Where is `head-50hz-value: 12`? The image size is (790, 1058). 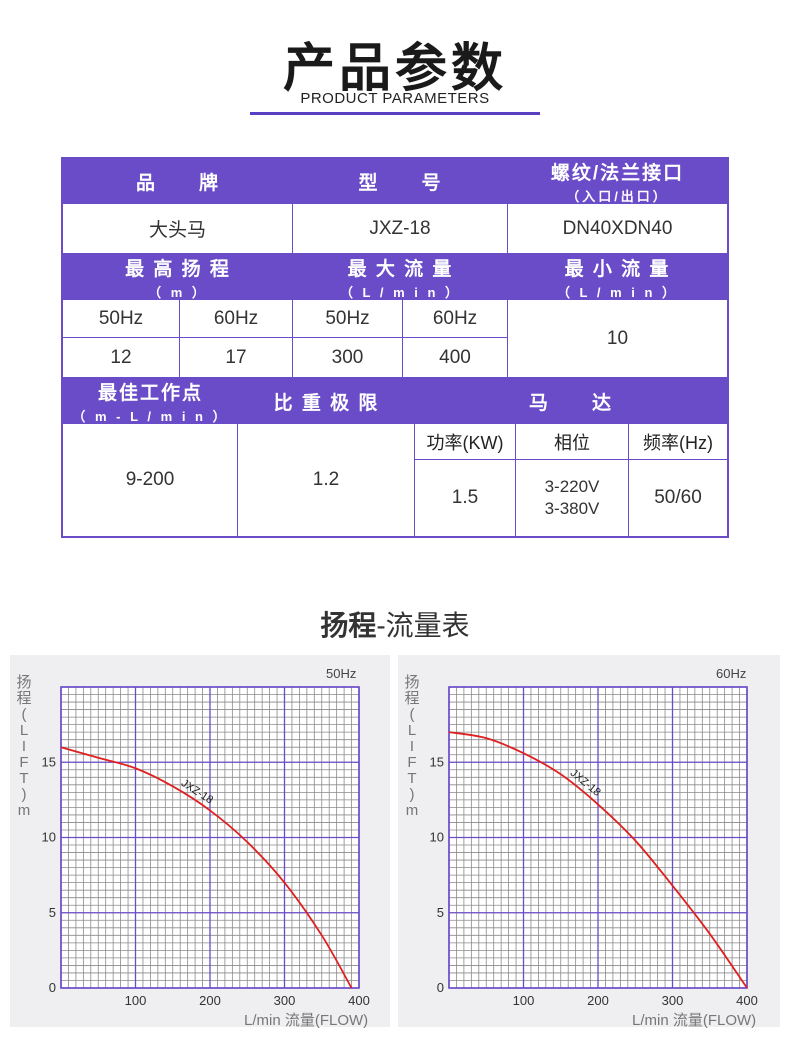 head-50hz-value: 12 is located at coordinates (121, 358).